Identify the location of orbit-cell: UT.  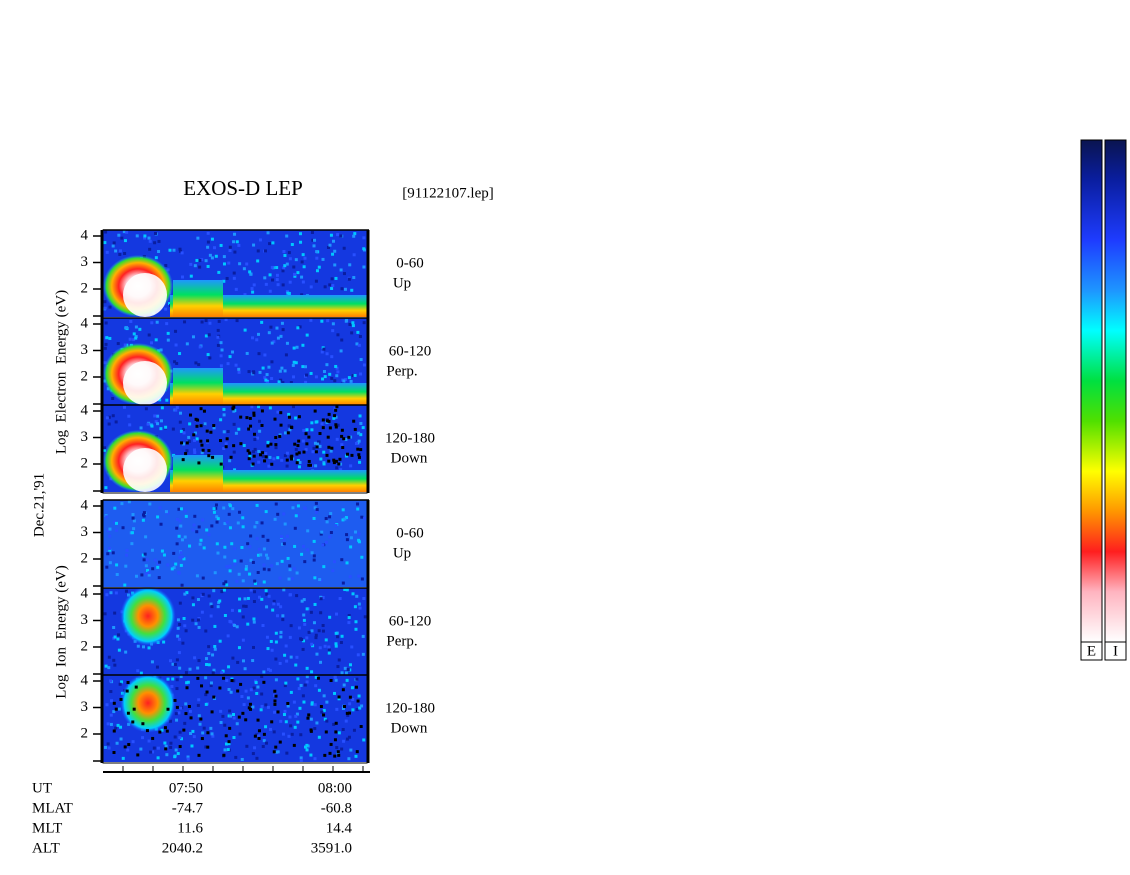
(42, 788).